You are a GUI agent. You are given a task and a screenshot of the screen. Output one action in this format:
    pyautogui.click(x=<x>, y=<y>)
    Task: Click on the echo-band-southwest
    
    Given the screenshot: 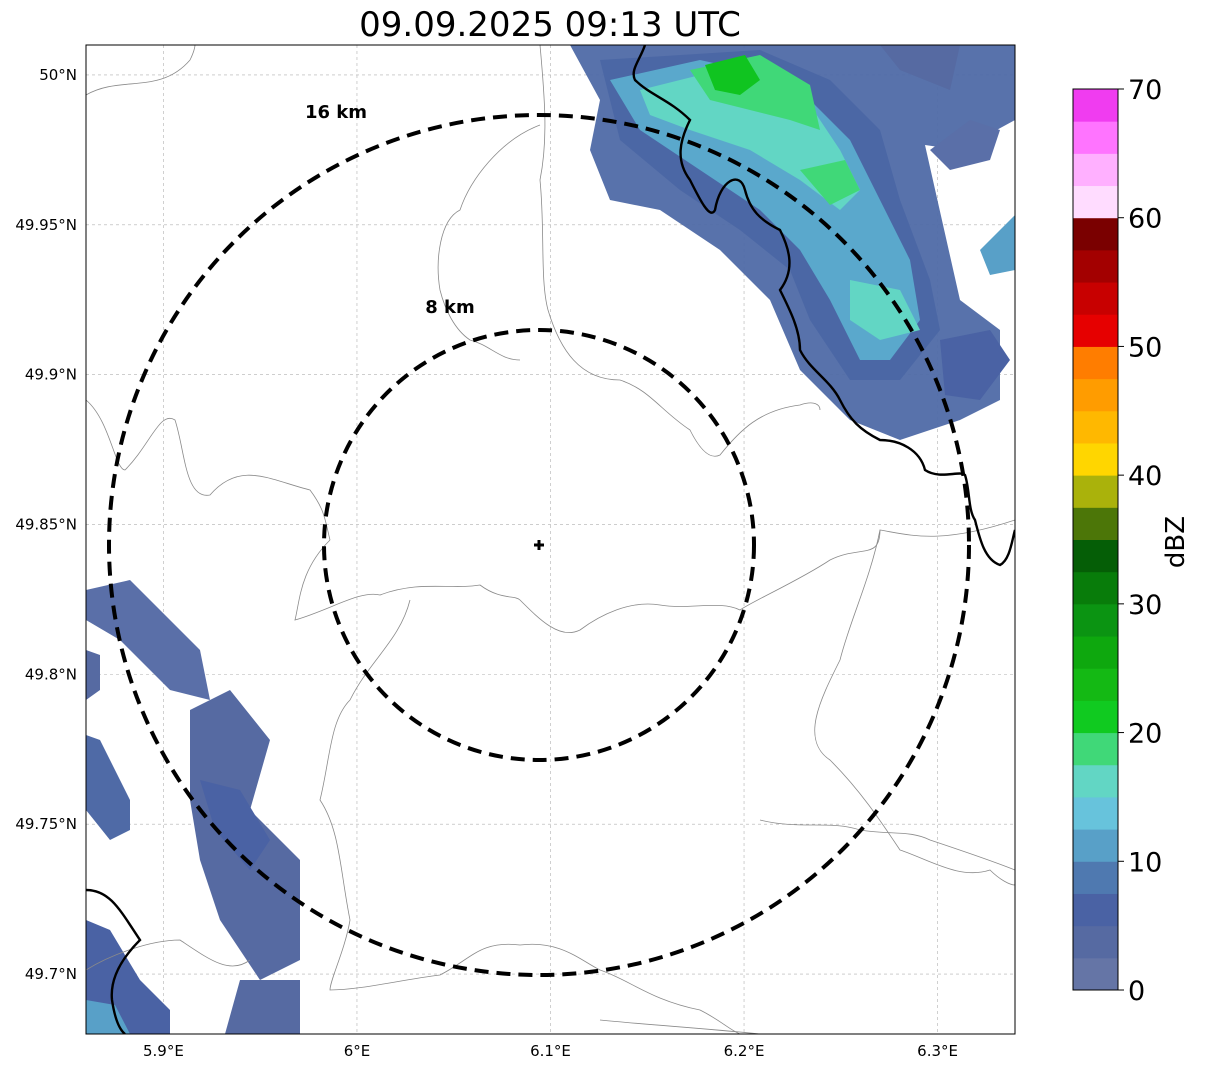 What is the action you would take?
    pyautogui.click(x=193, y=807)
    